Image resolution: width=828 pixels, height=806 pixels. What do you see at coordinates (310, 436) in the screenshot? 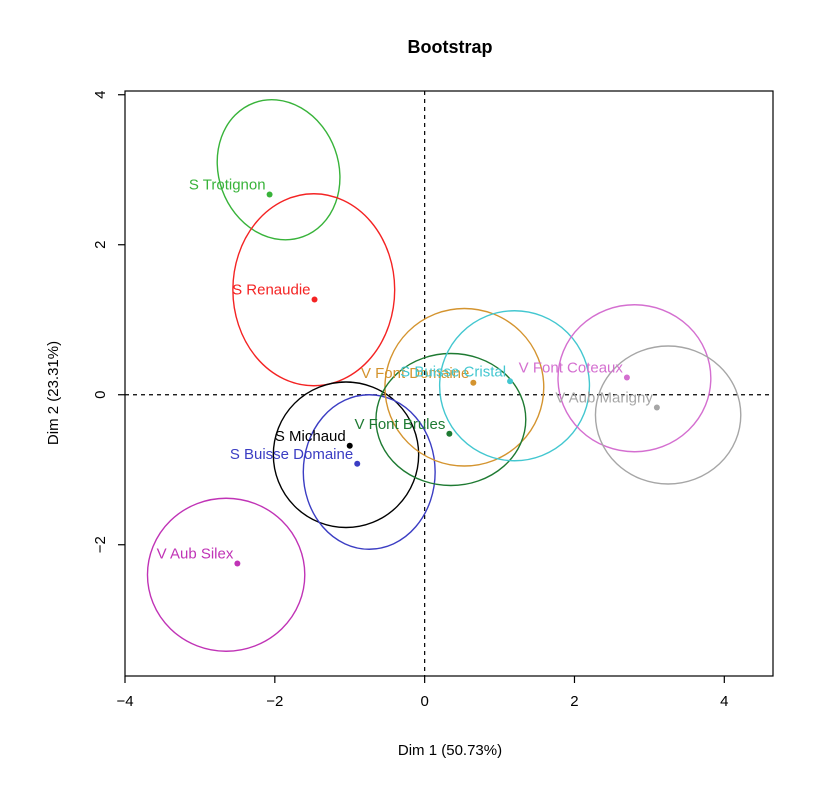
I see `point-label: S Michaud` at bounding box center [310, 436].